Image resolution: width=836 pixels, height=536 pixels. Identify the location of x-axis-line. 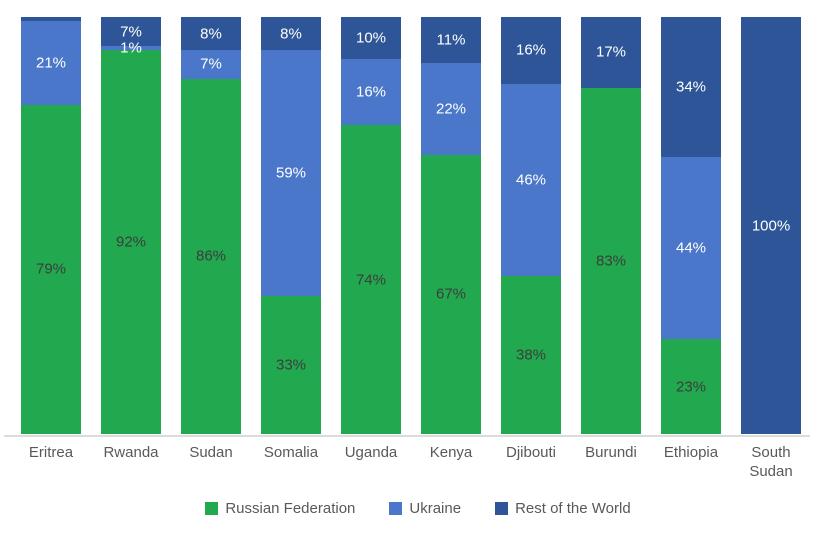
(407, 436).